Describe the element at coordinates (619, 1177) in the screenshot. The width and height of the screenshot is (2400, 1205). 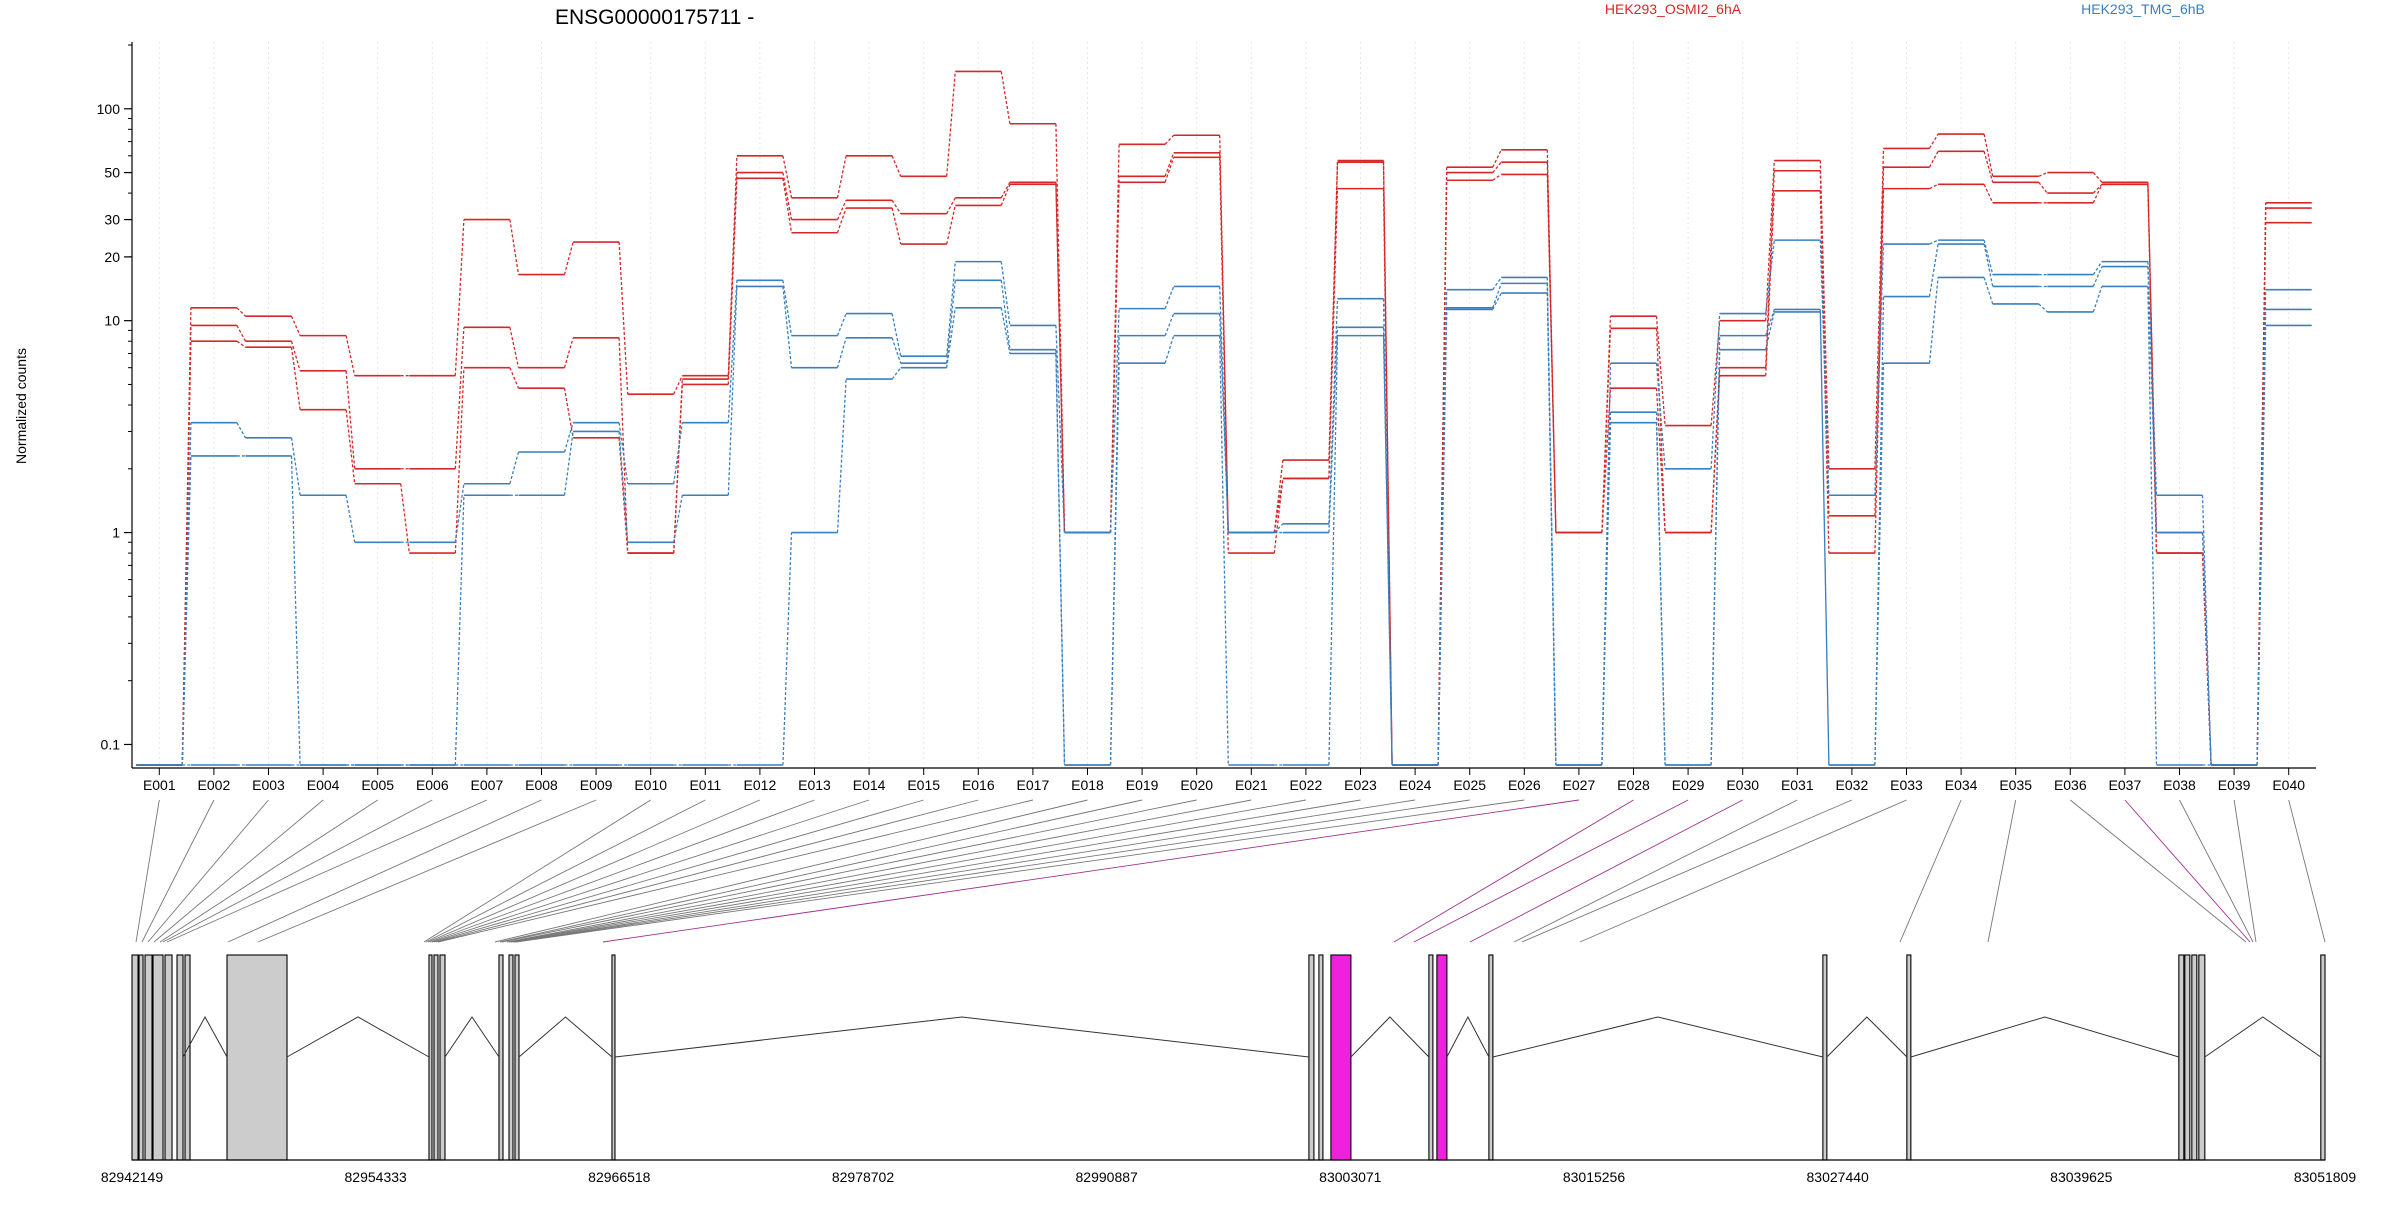
I see `genome-tick-label-82966518: 82966518` at that location.